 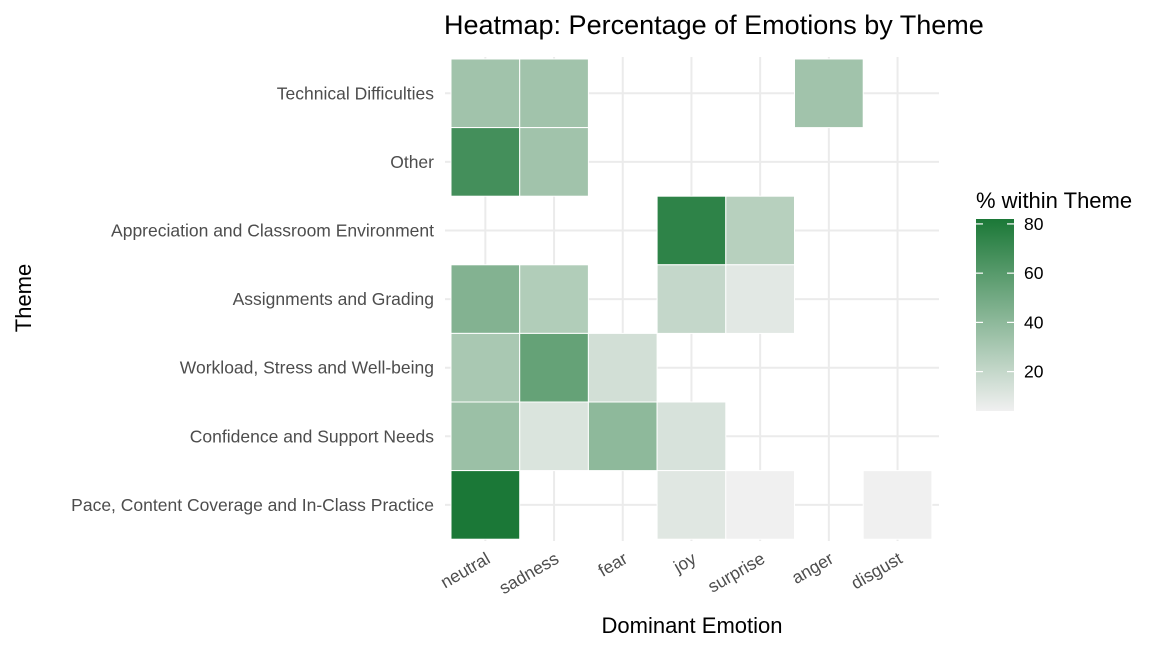 What do you see at coordinates (554, 436) in the screenshot?
I see `heatmap-tile-confidence-and-support-needs-sadness` at bounding box center [554, 436].